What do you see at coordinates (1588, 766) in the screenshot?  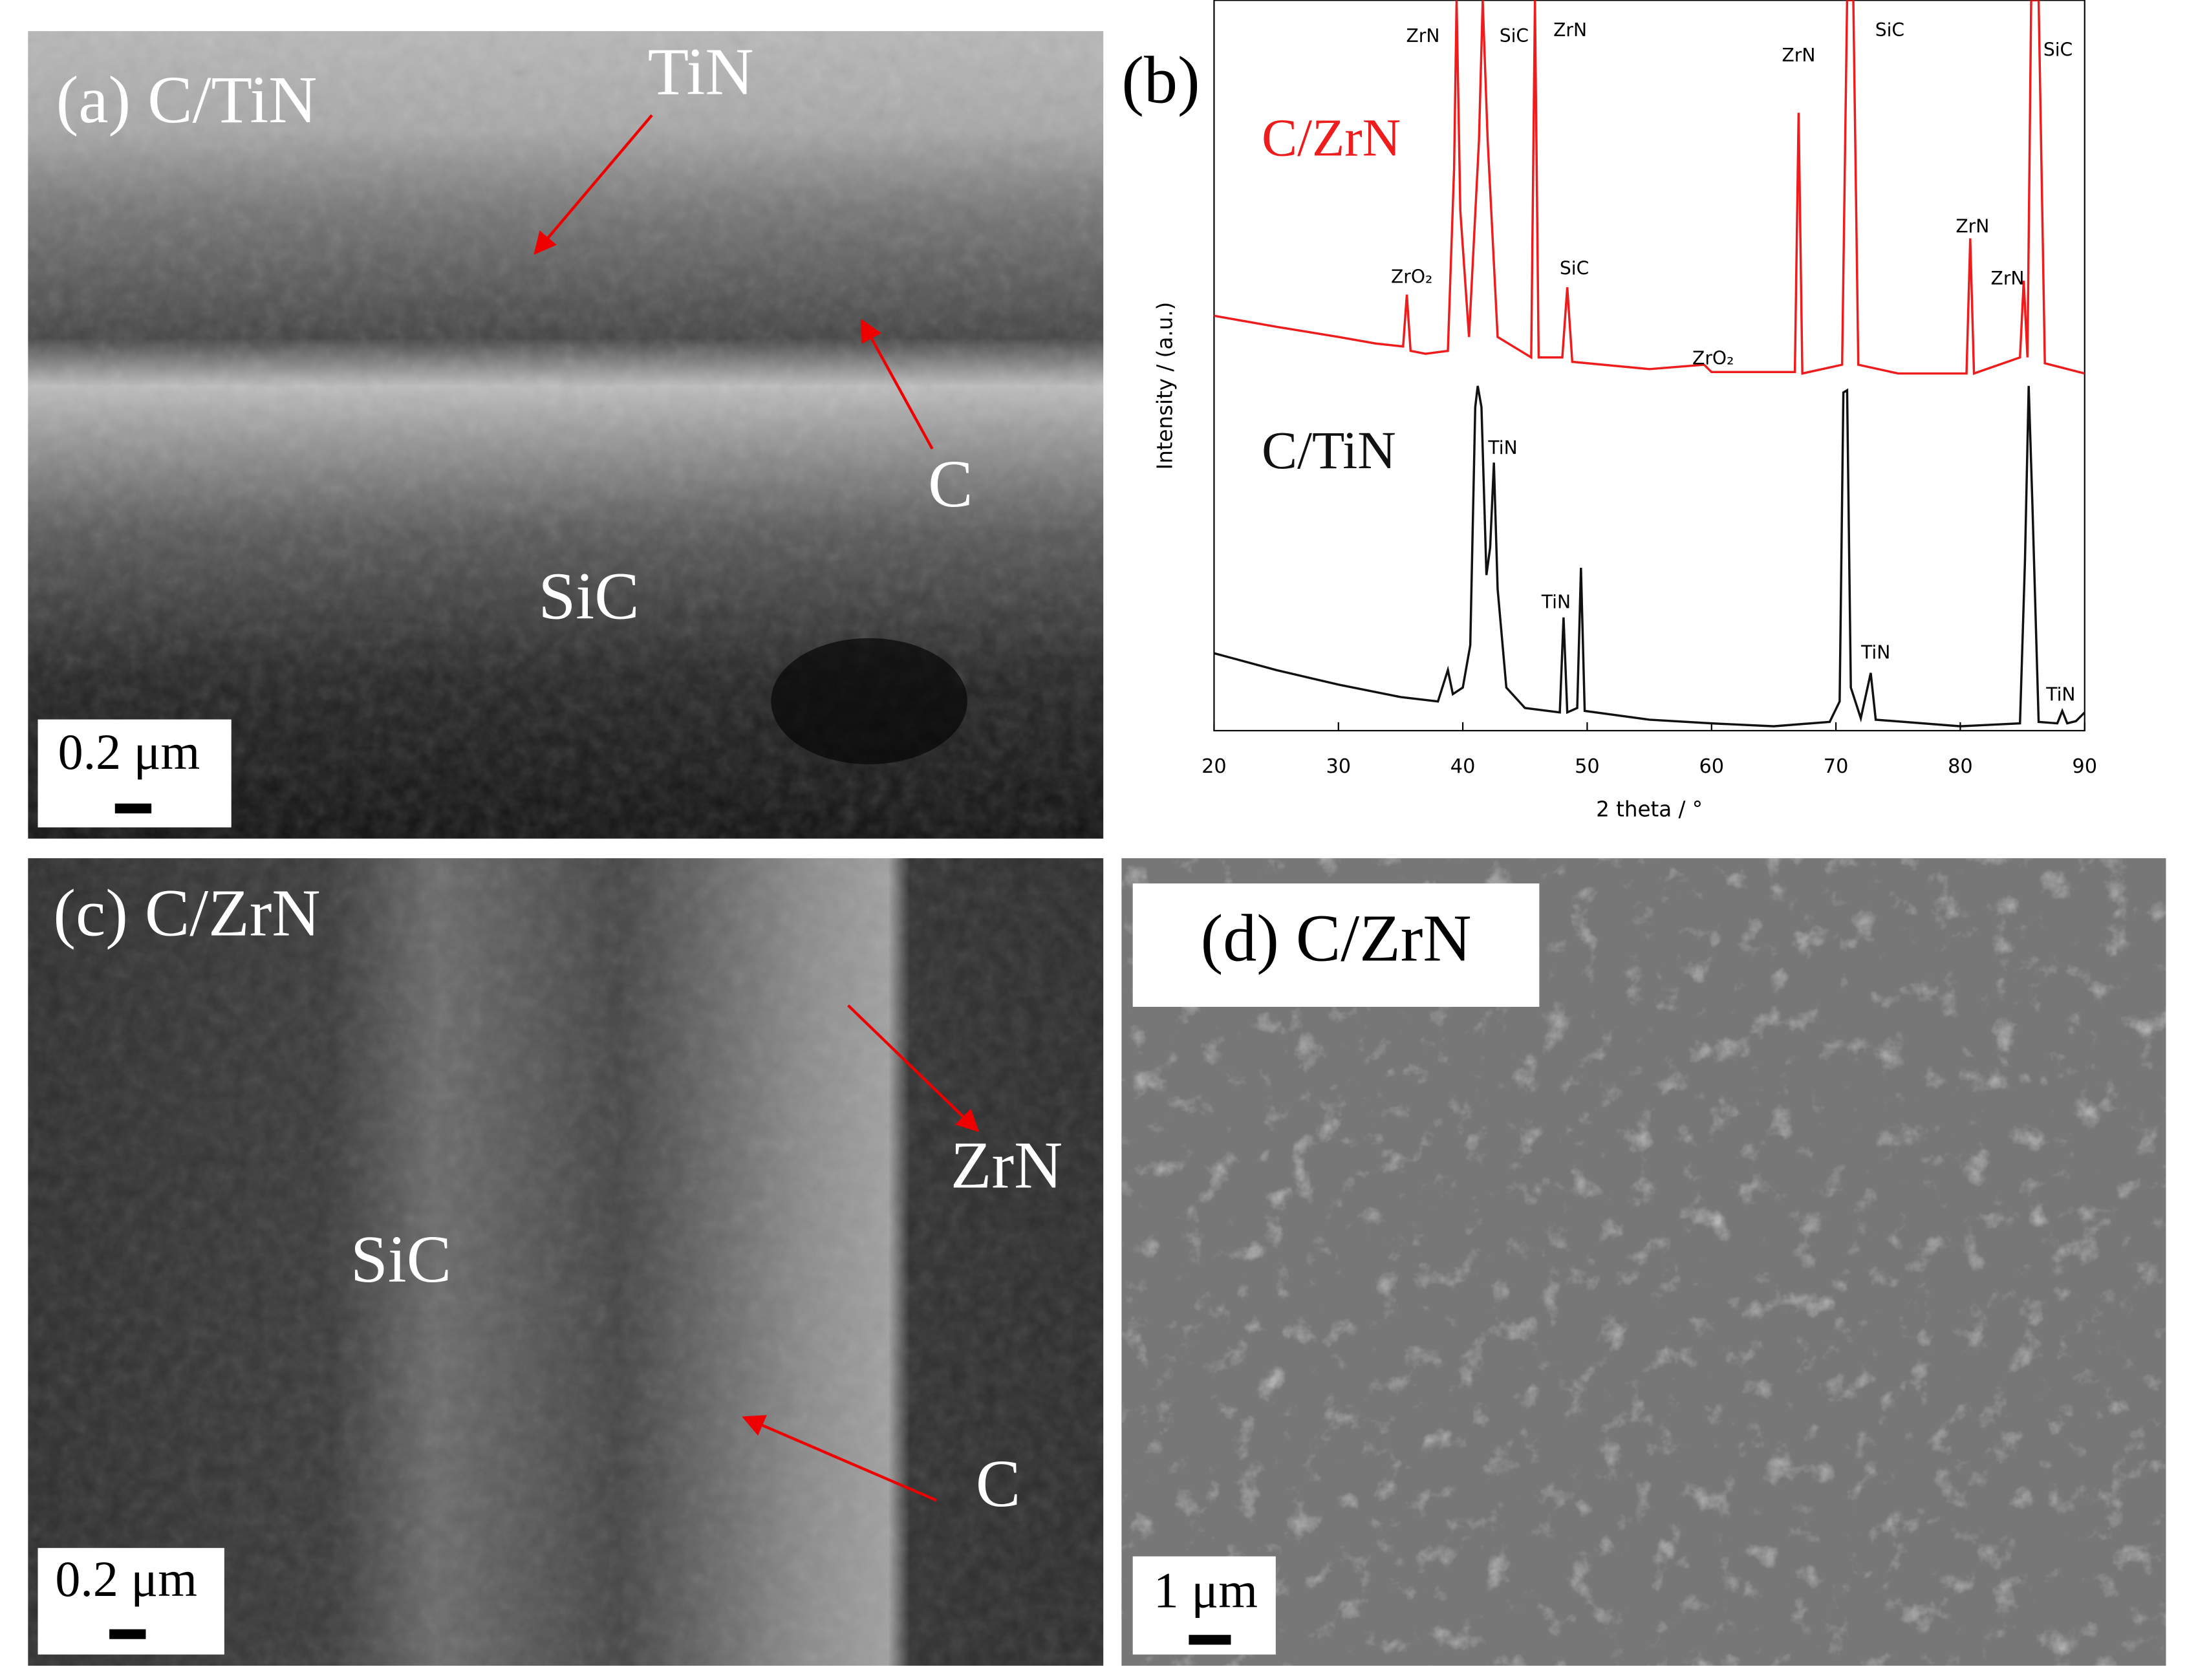 I see `x-tick-label: 50` at bounding box center [1588, 766].